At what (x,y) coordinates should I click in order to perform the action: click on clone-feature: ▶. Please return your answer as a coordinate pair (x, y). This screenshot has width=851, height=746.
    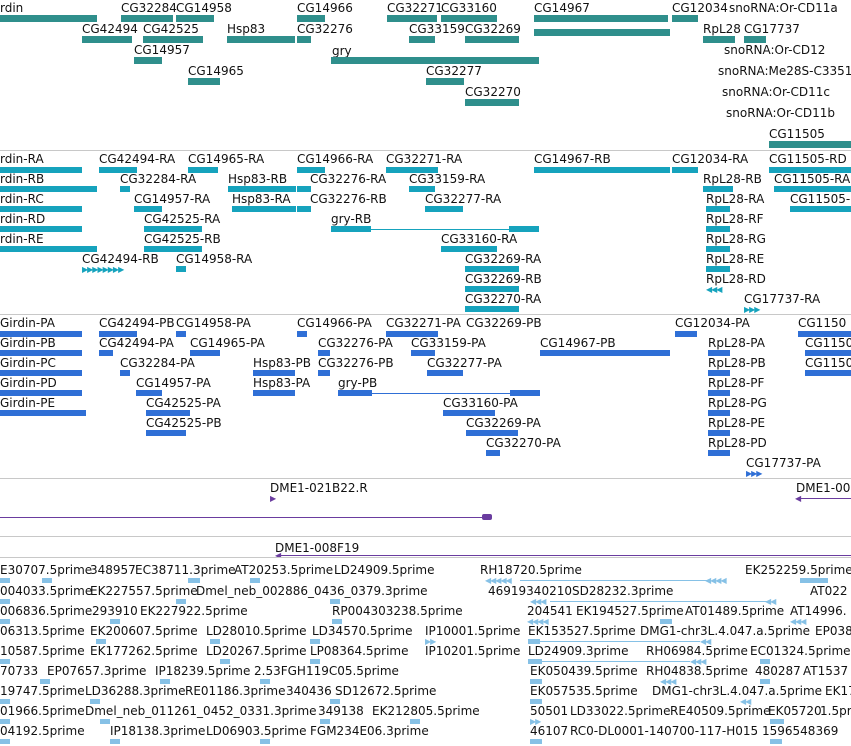
    Looking at the image, I should click on (273, 498).